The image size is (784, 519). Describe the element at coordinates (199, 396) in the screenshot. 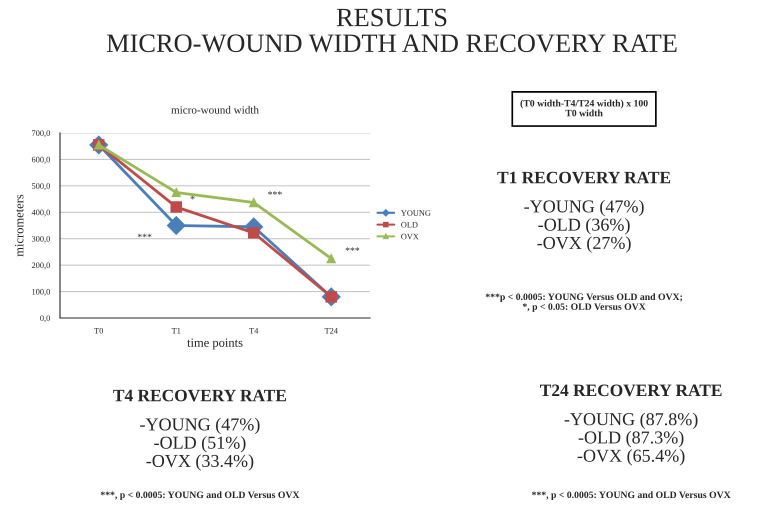

I see `text: T4 RECOVERY RATE` at that location.